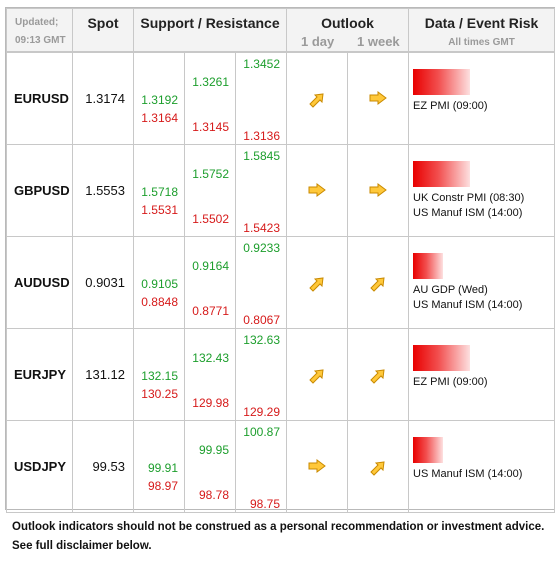 This screenshot has width=560, height=570. Describe the element at coordinates (261, 228) in the screenshot. I see `resistance-3: 1.5423` at that location.